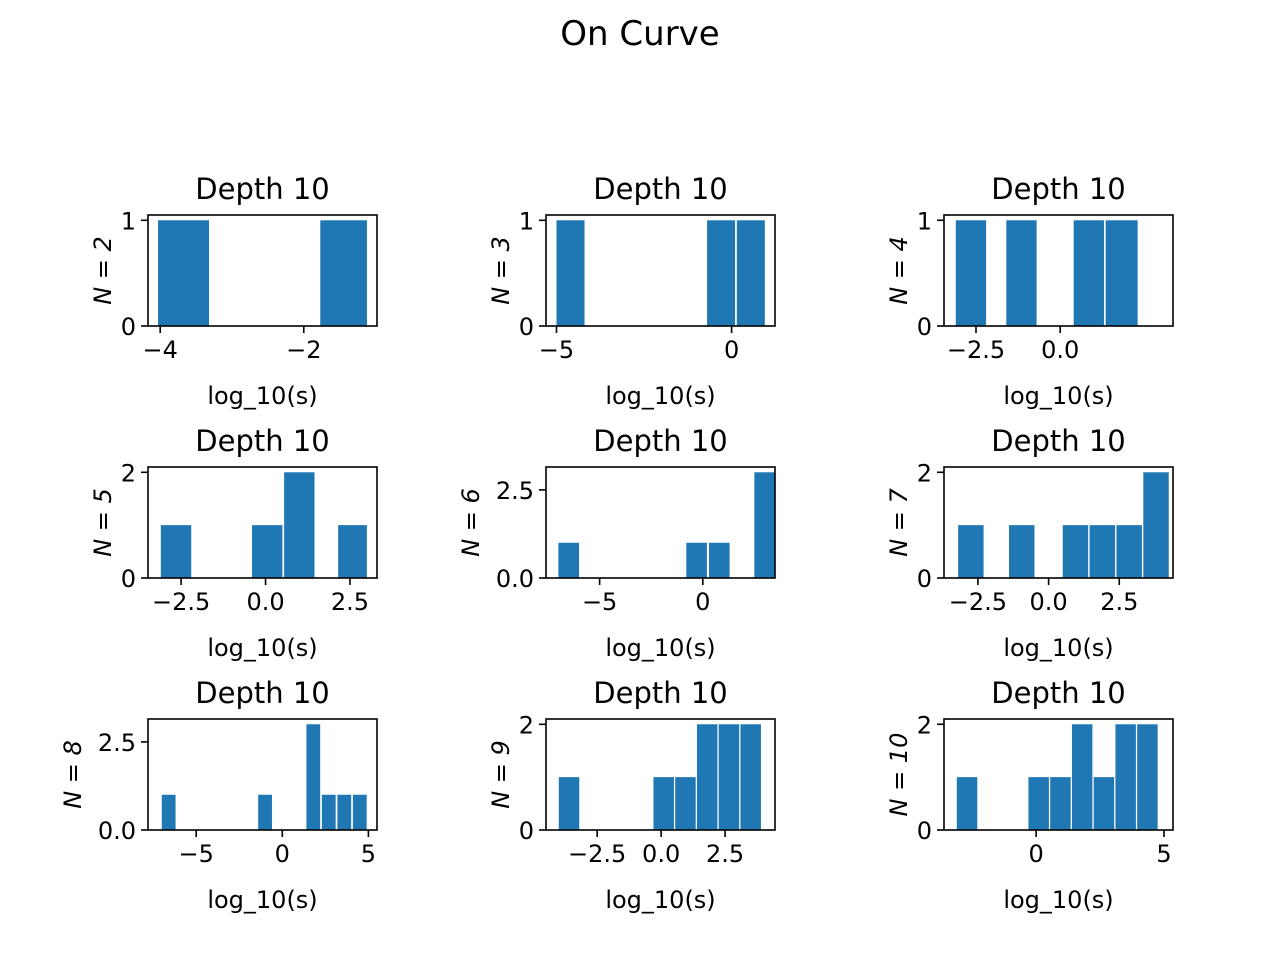 The height and width of the screenshot is (960, 1280). I want to click on y-axis-label: N = 9, so click(501, 774).